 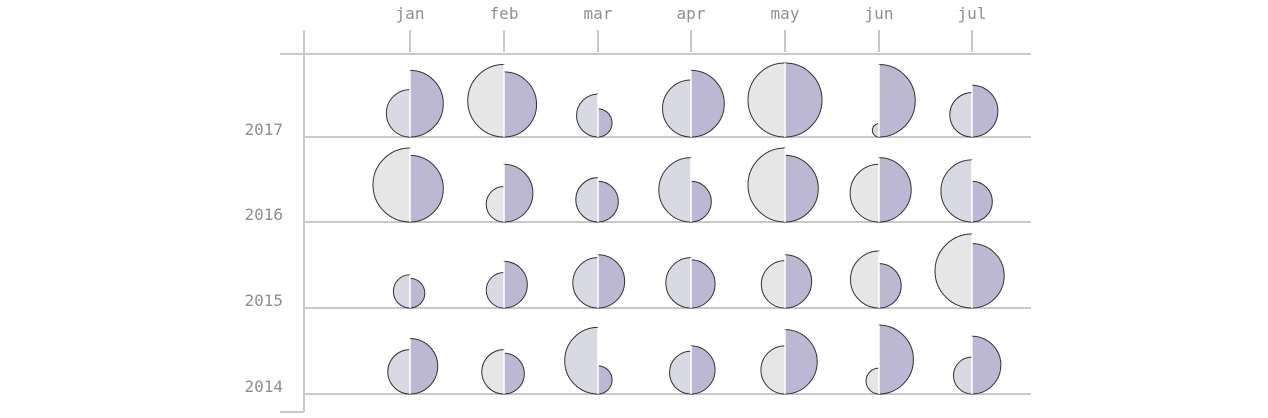 I want to click on cell-2016-mar, so click(x=597, y=200).